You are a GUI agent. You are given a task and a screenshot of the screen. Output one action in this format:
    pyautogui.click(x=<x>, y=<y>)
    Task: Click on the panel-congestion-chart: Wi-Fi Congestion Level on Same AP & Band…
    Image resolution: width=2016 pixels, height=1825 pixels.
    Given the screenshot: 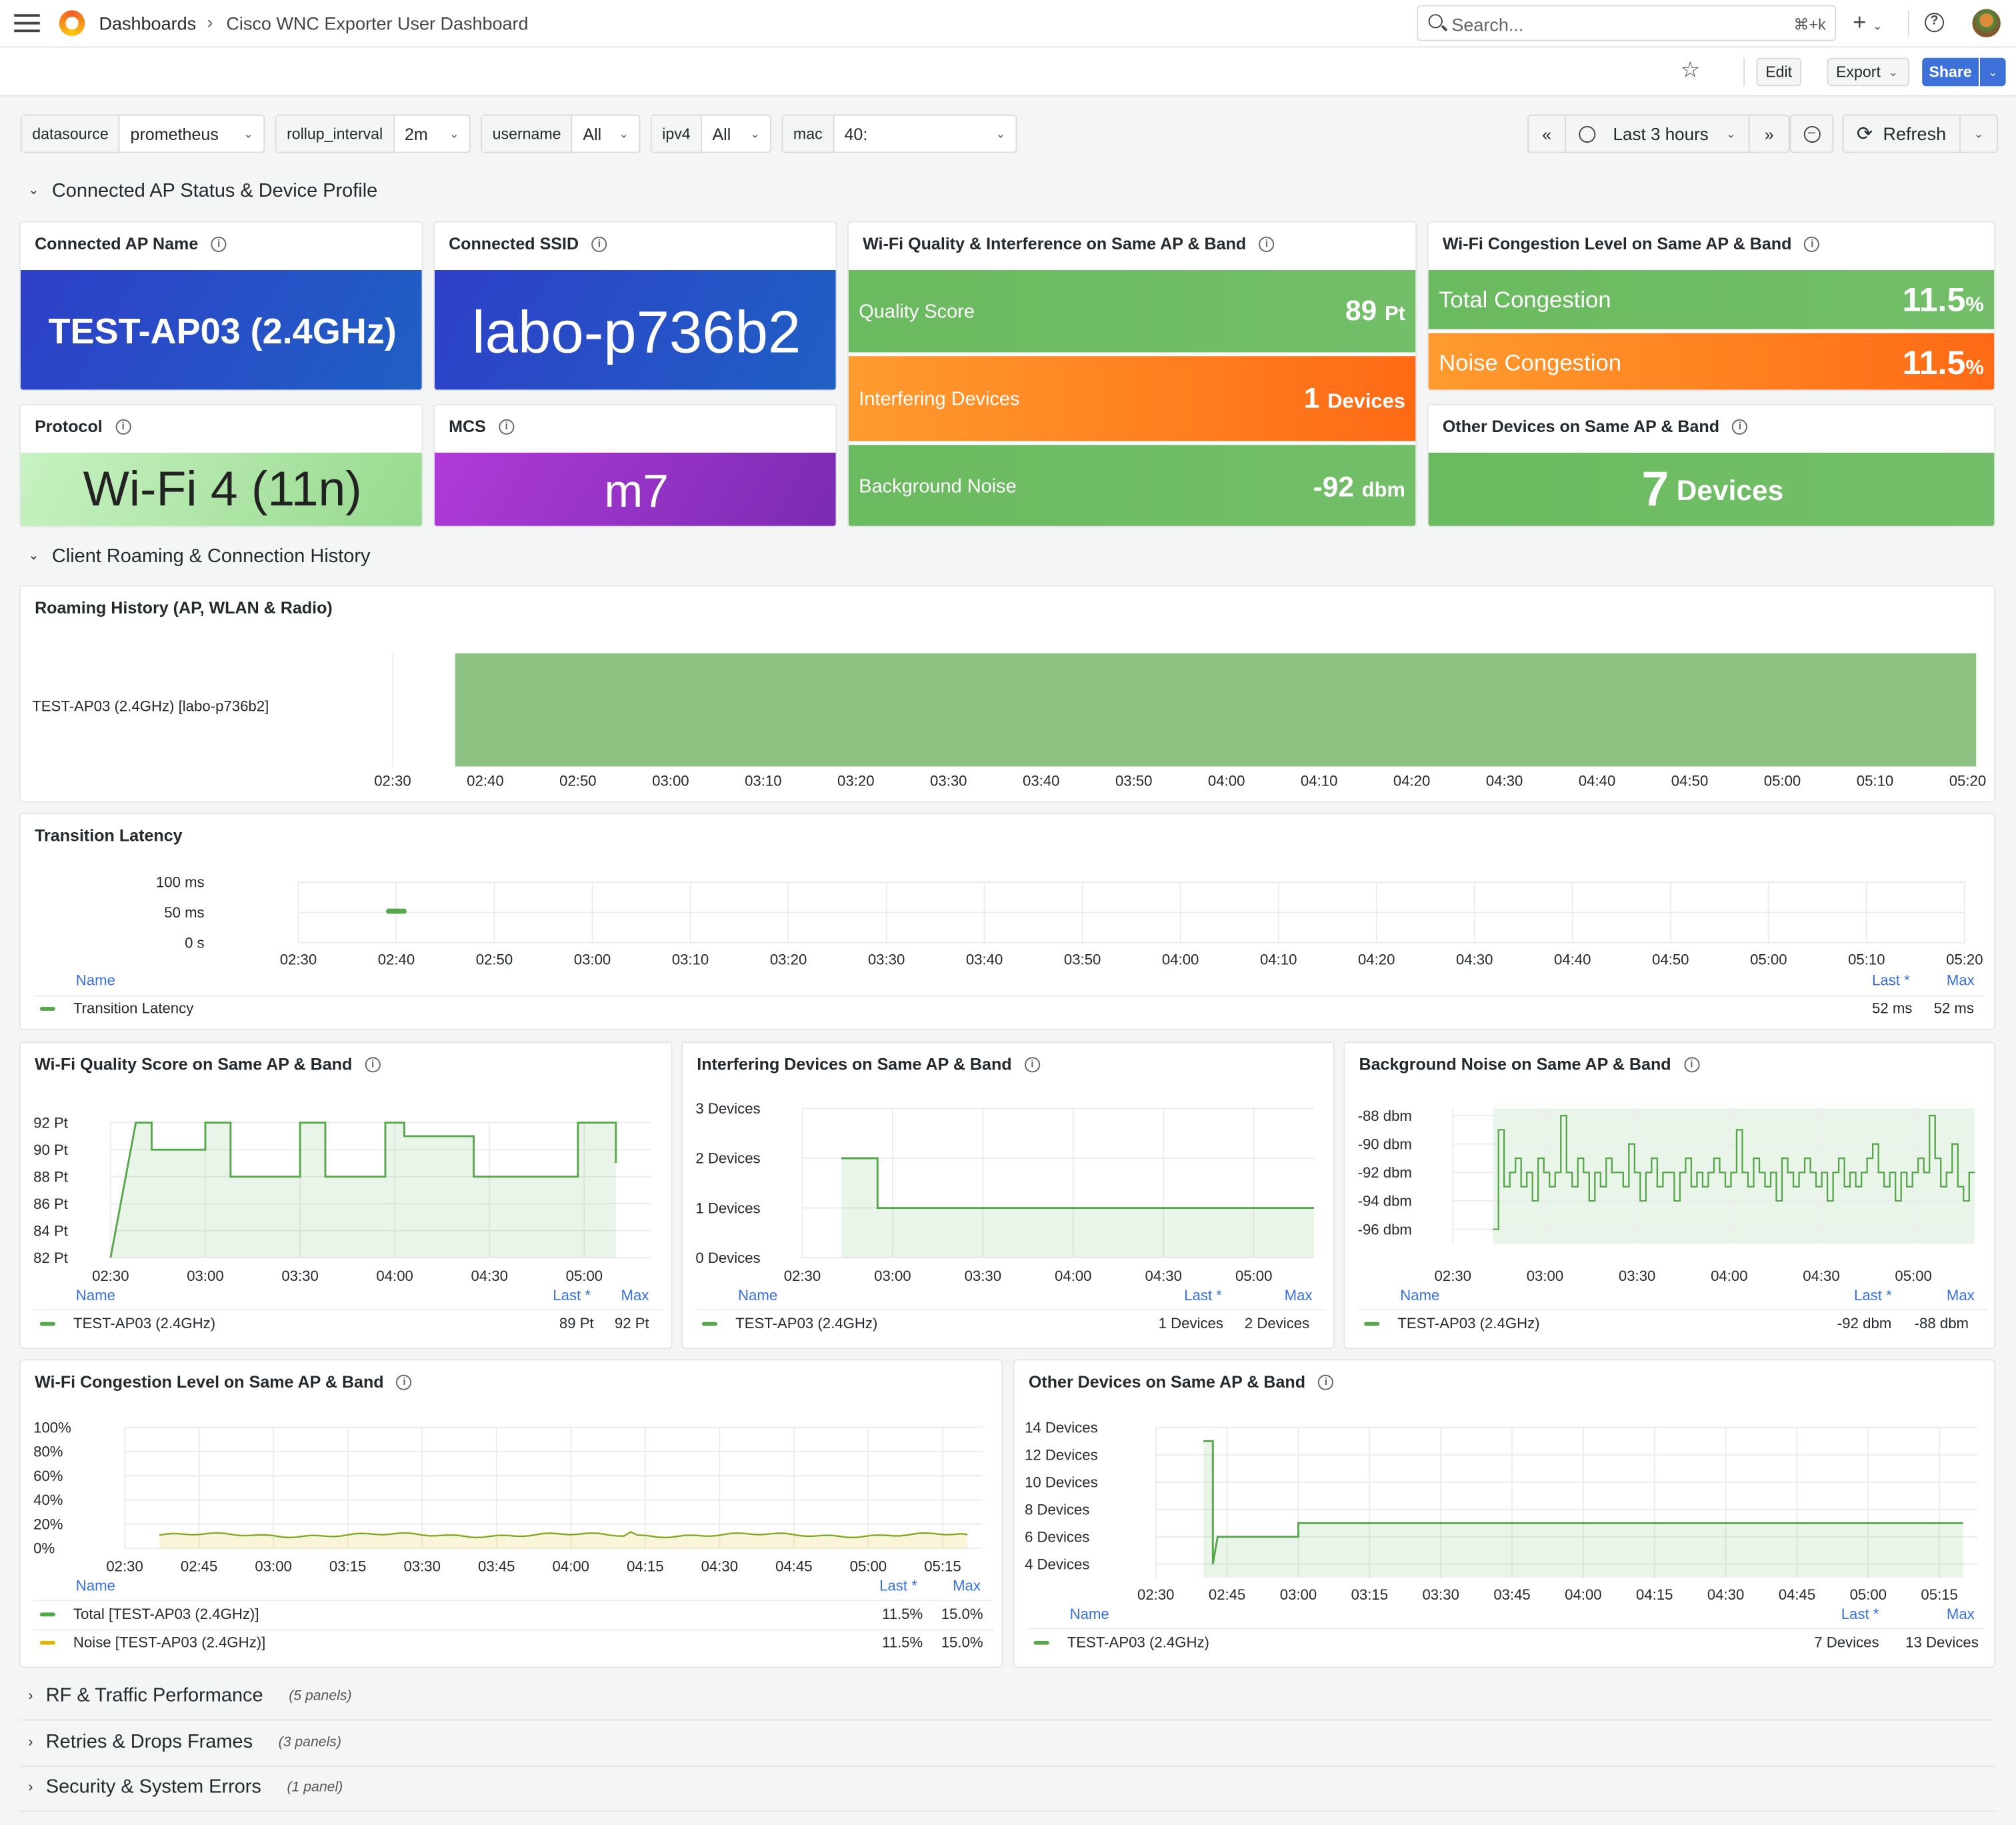 What is the action you would take?
    pyautogui.click(x=511, y=1513)
    